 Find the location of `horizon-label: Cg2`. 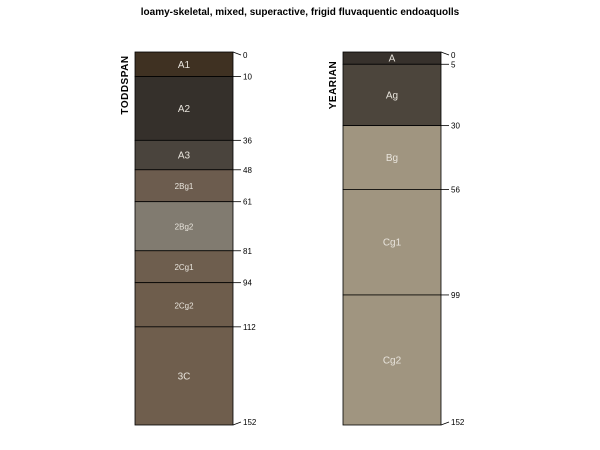

horizon-label: Cg2 is located at coordinates (392, 360).